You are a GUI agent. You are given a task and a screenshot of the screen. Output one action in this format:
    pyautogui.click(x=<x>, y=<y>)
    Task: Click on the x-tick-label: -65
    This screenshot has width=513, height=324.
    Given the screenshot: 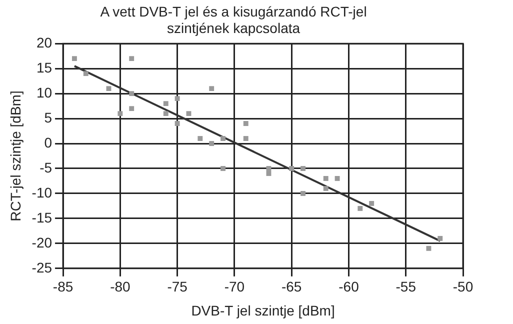 What is the action you would take?
    pyautogui.click(x=291, y=286)
    